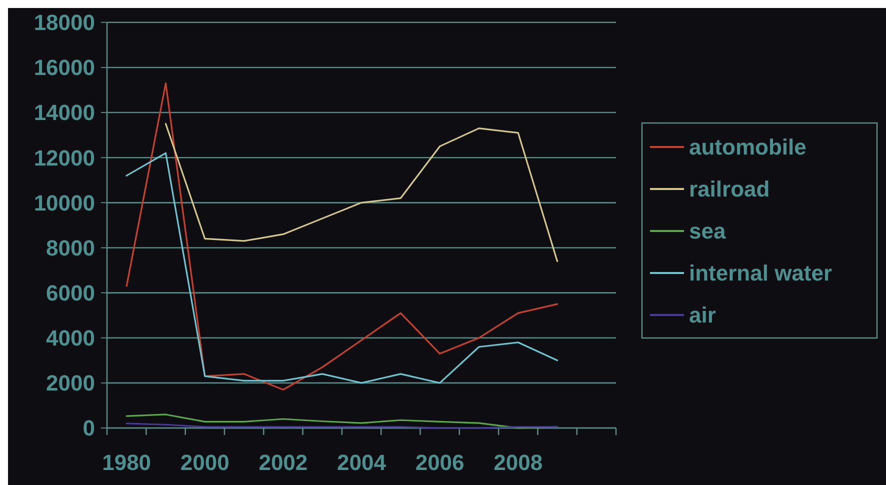  I want to click on y-tick-label: 4000, so click(70, 338).